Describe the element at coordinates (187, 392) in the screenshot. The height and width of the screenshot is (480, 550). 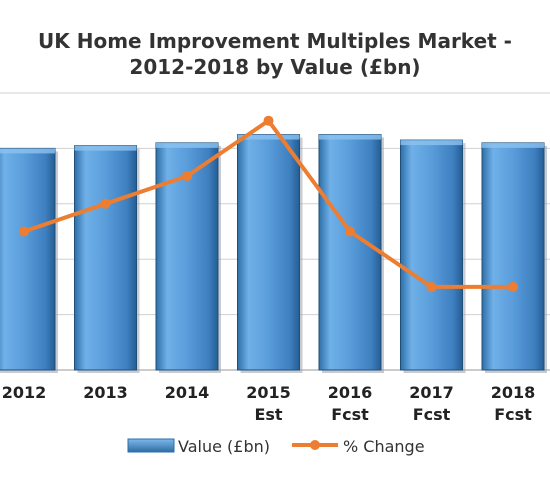
I see `x-tick-label: 2014` at that location.